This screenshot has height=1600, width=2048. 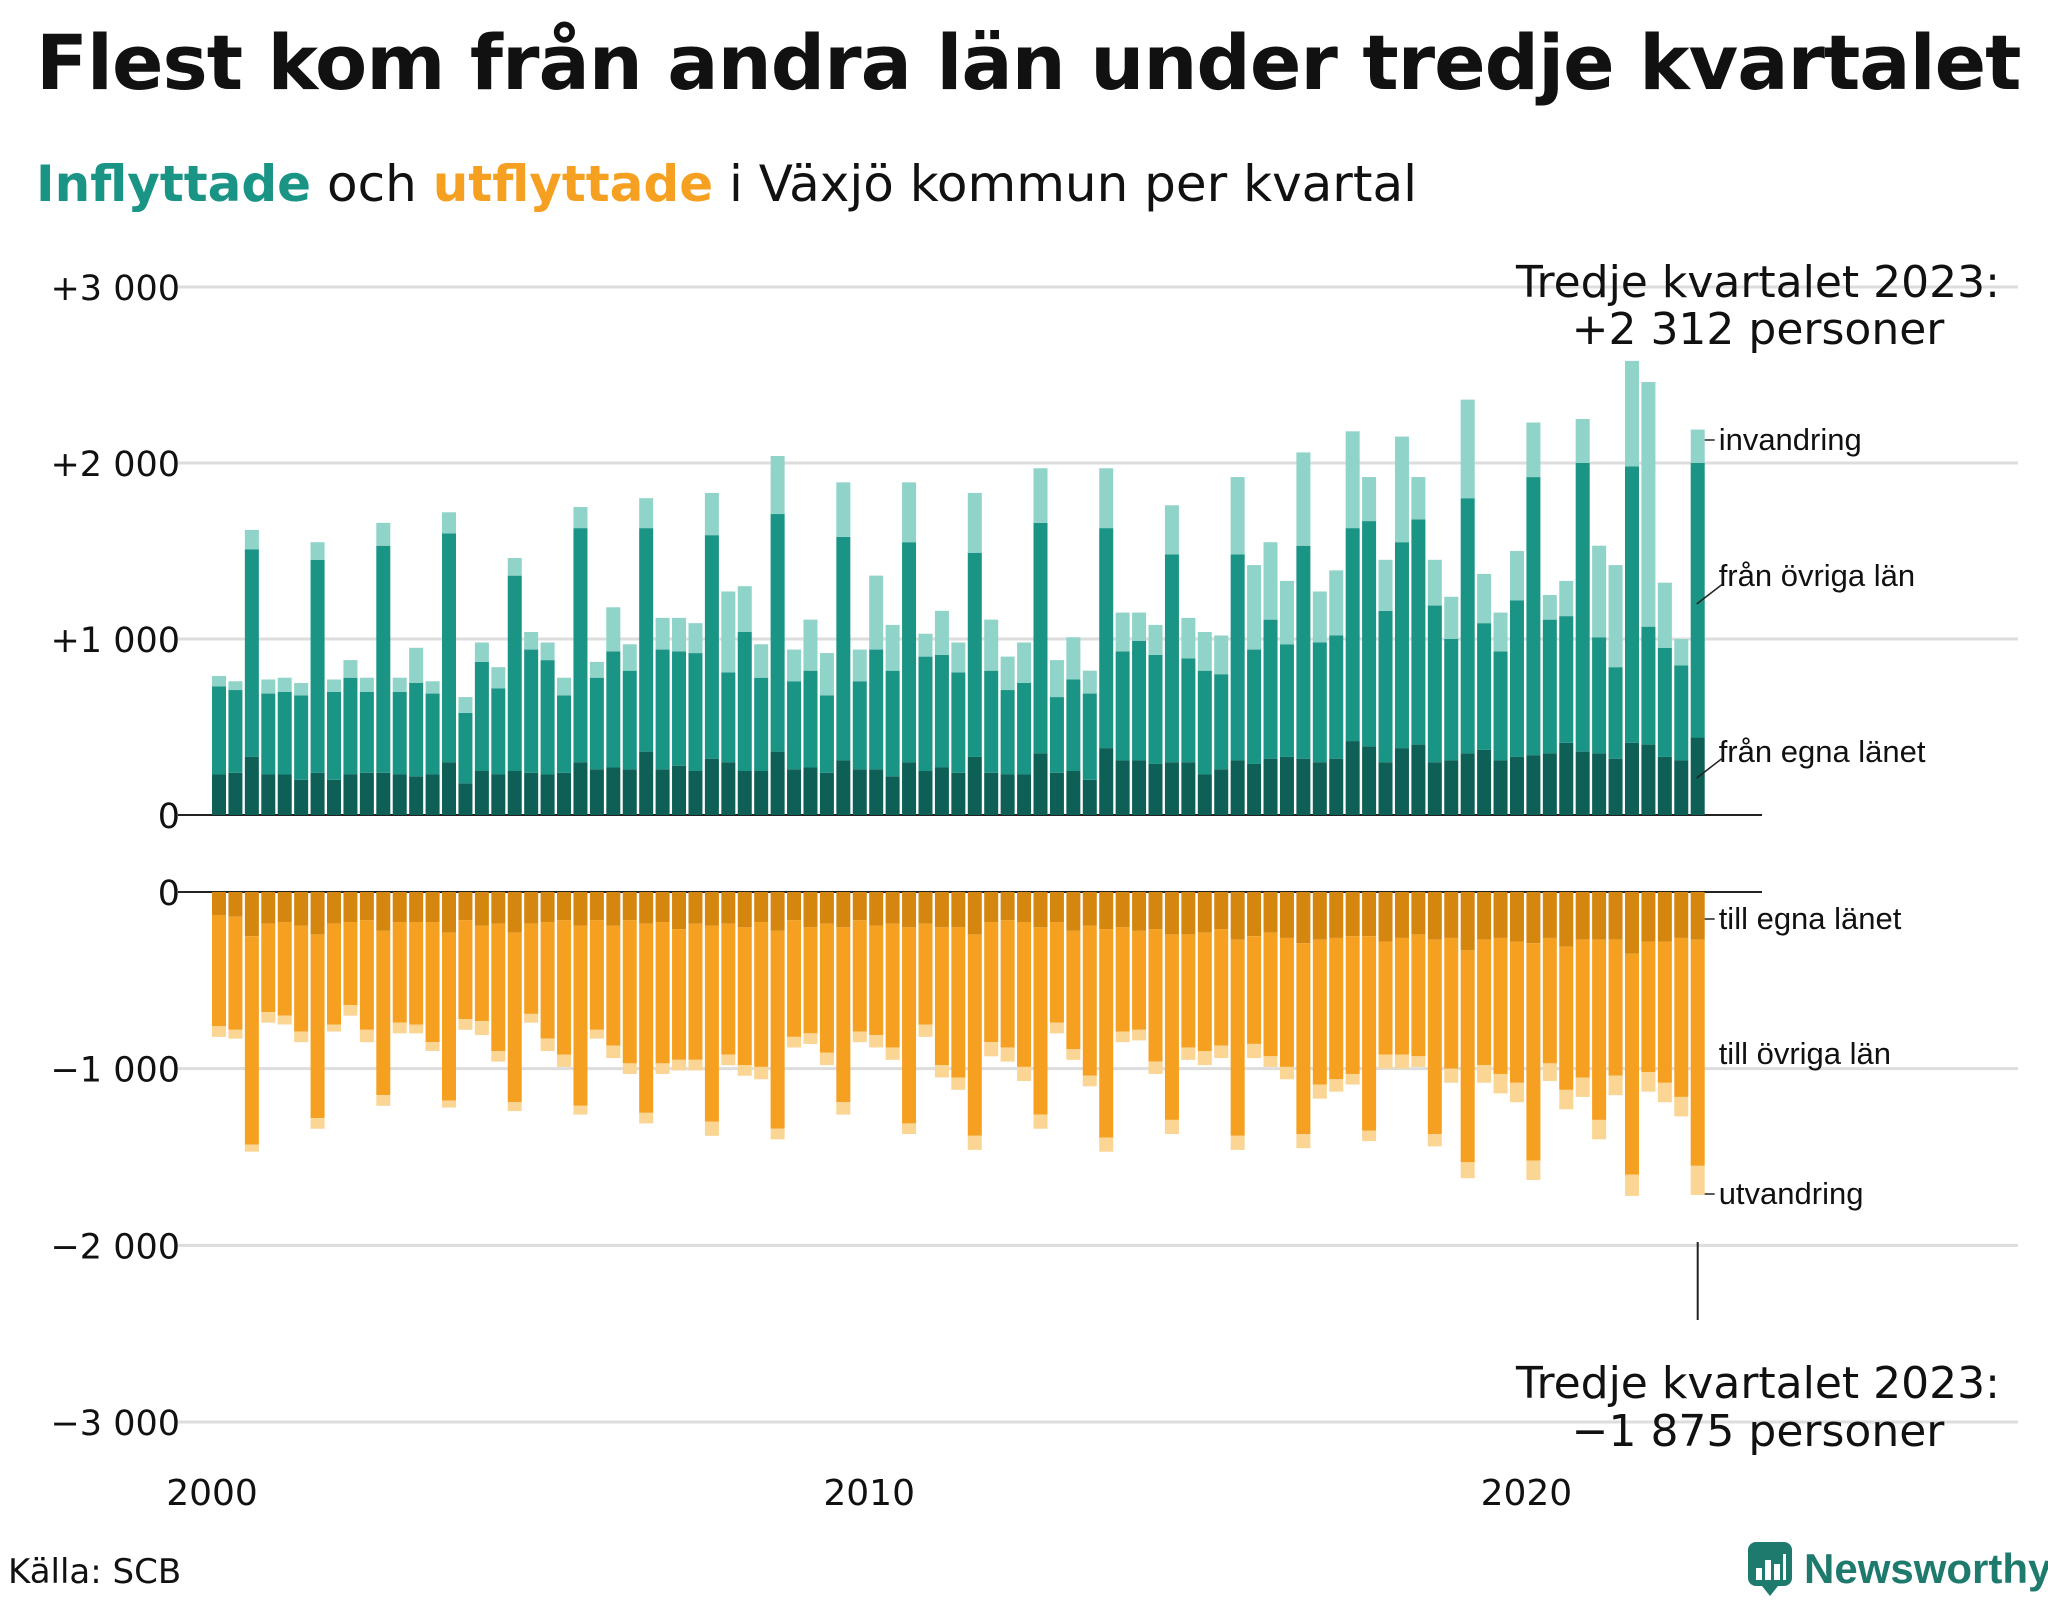 What do you see at coordinates (1790, 439) in the screenshot?
I see `series-label: invandring` at bounding box center [1790, 439].